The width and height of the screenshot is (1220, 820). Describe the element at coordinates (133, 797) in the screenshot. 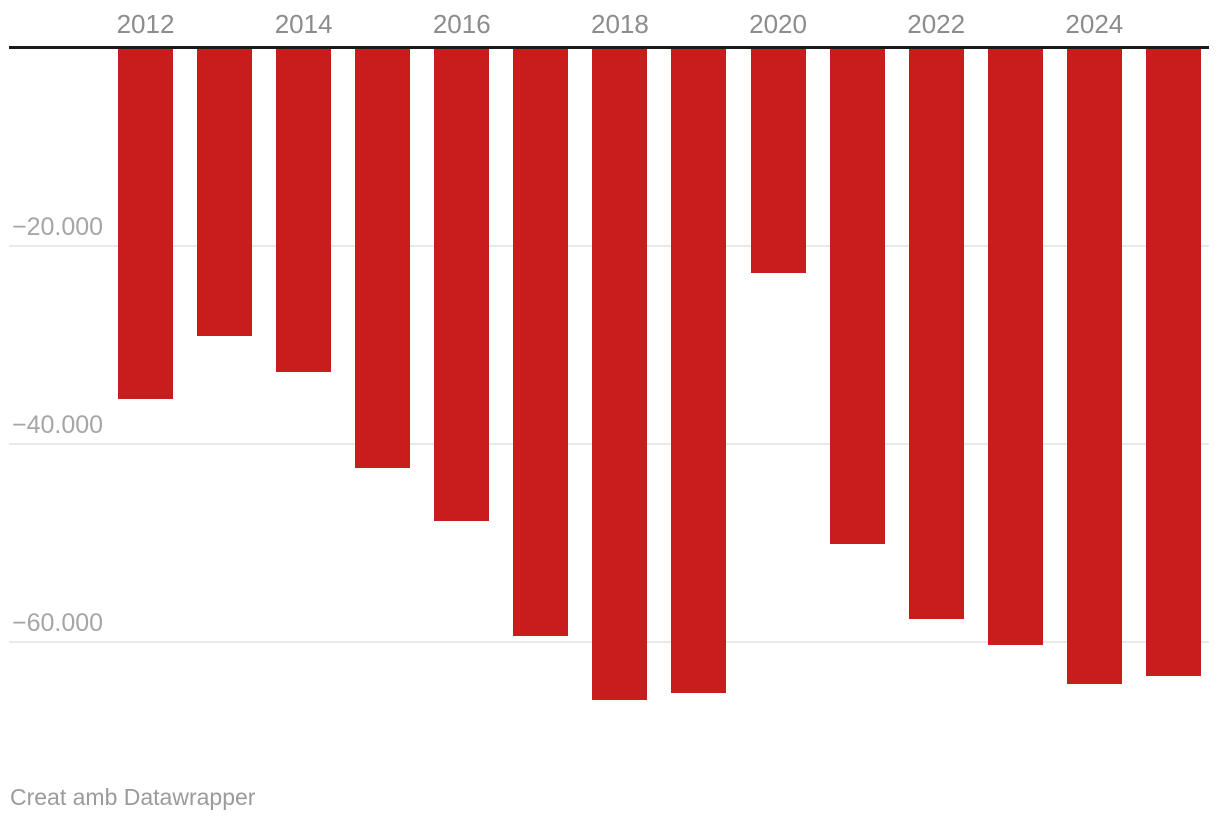

I see `datawrapper-attribution-link: Creat amb Datawrapper` at that location.